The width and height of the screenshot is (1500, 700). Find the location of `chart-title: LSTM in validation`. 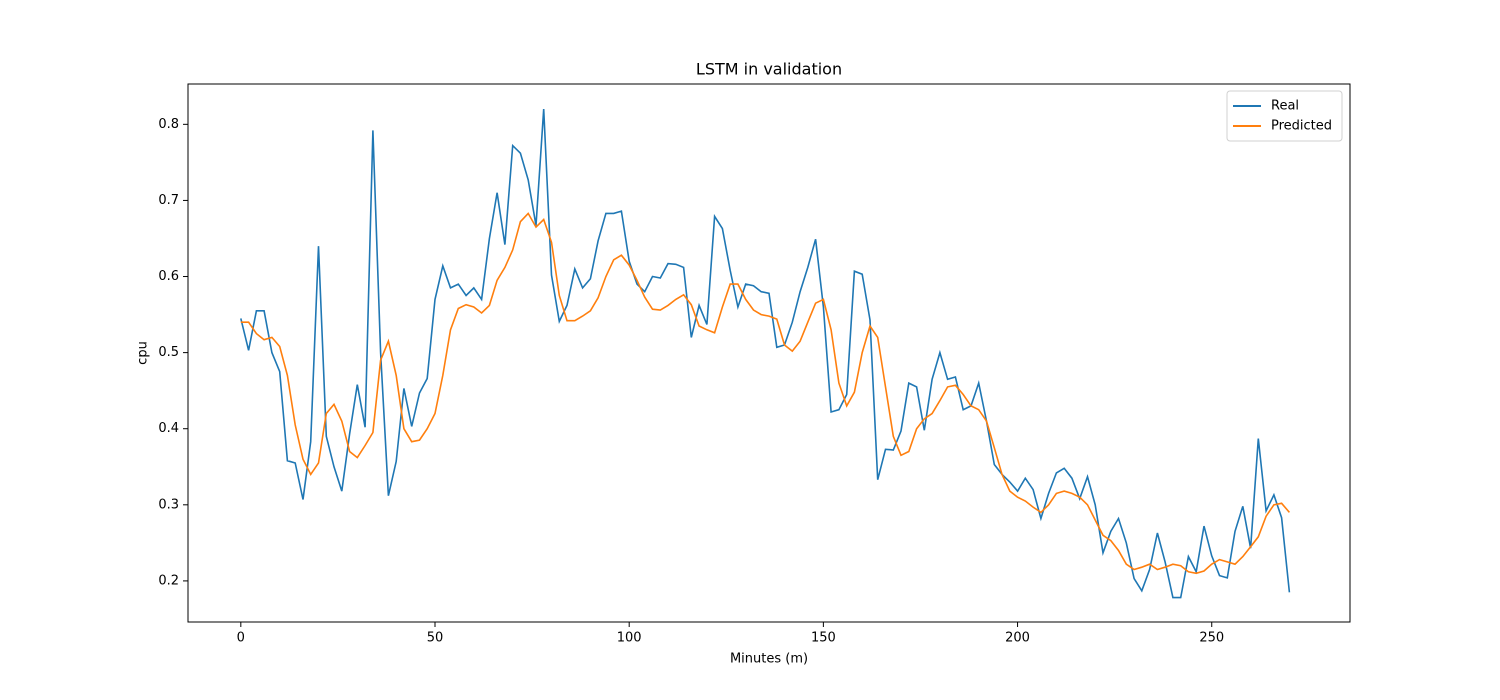

chart-title: LSTM in validation is located at coordinates (769, 69).